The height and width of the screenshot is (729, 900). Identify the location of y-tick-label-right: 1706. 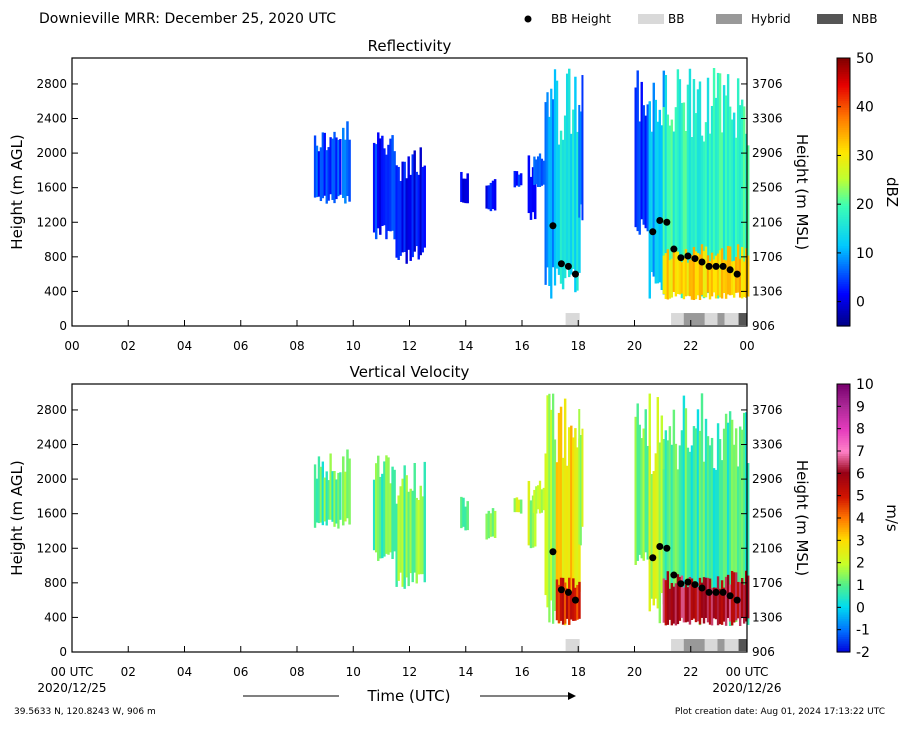
(767, 583).